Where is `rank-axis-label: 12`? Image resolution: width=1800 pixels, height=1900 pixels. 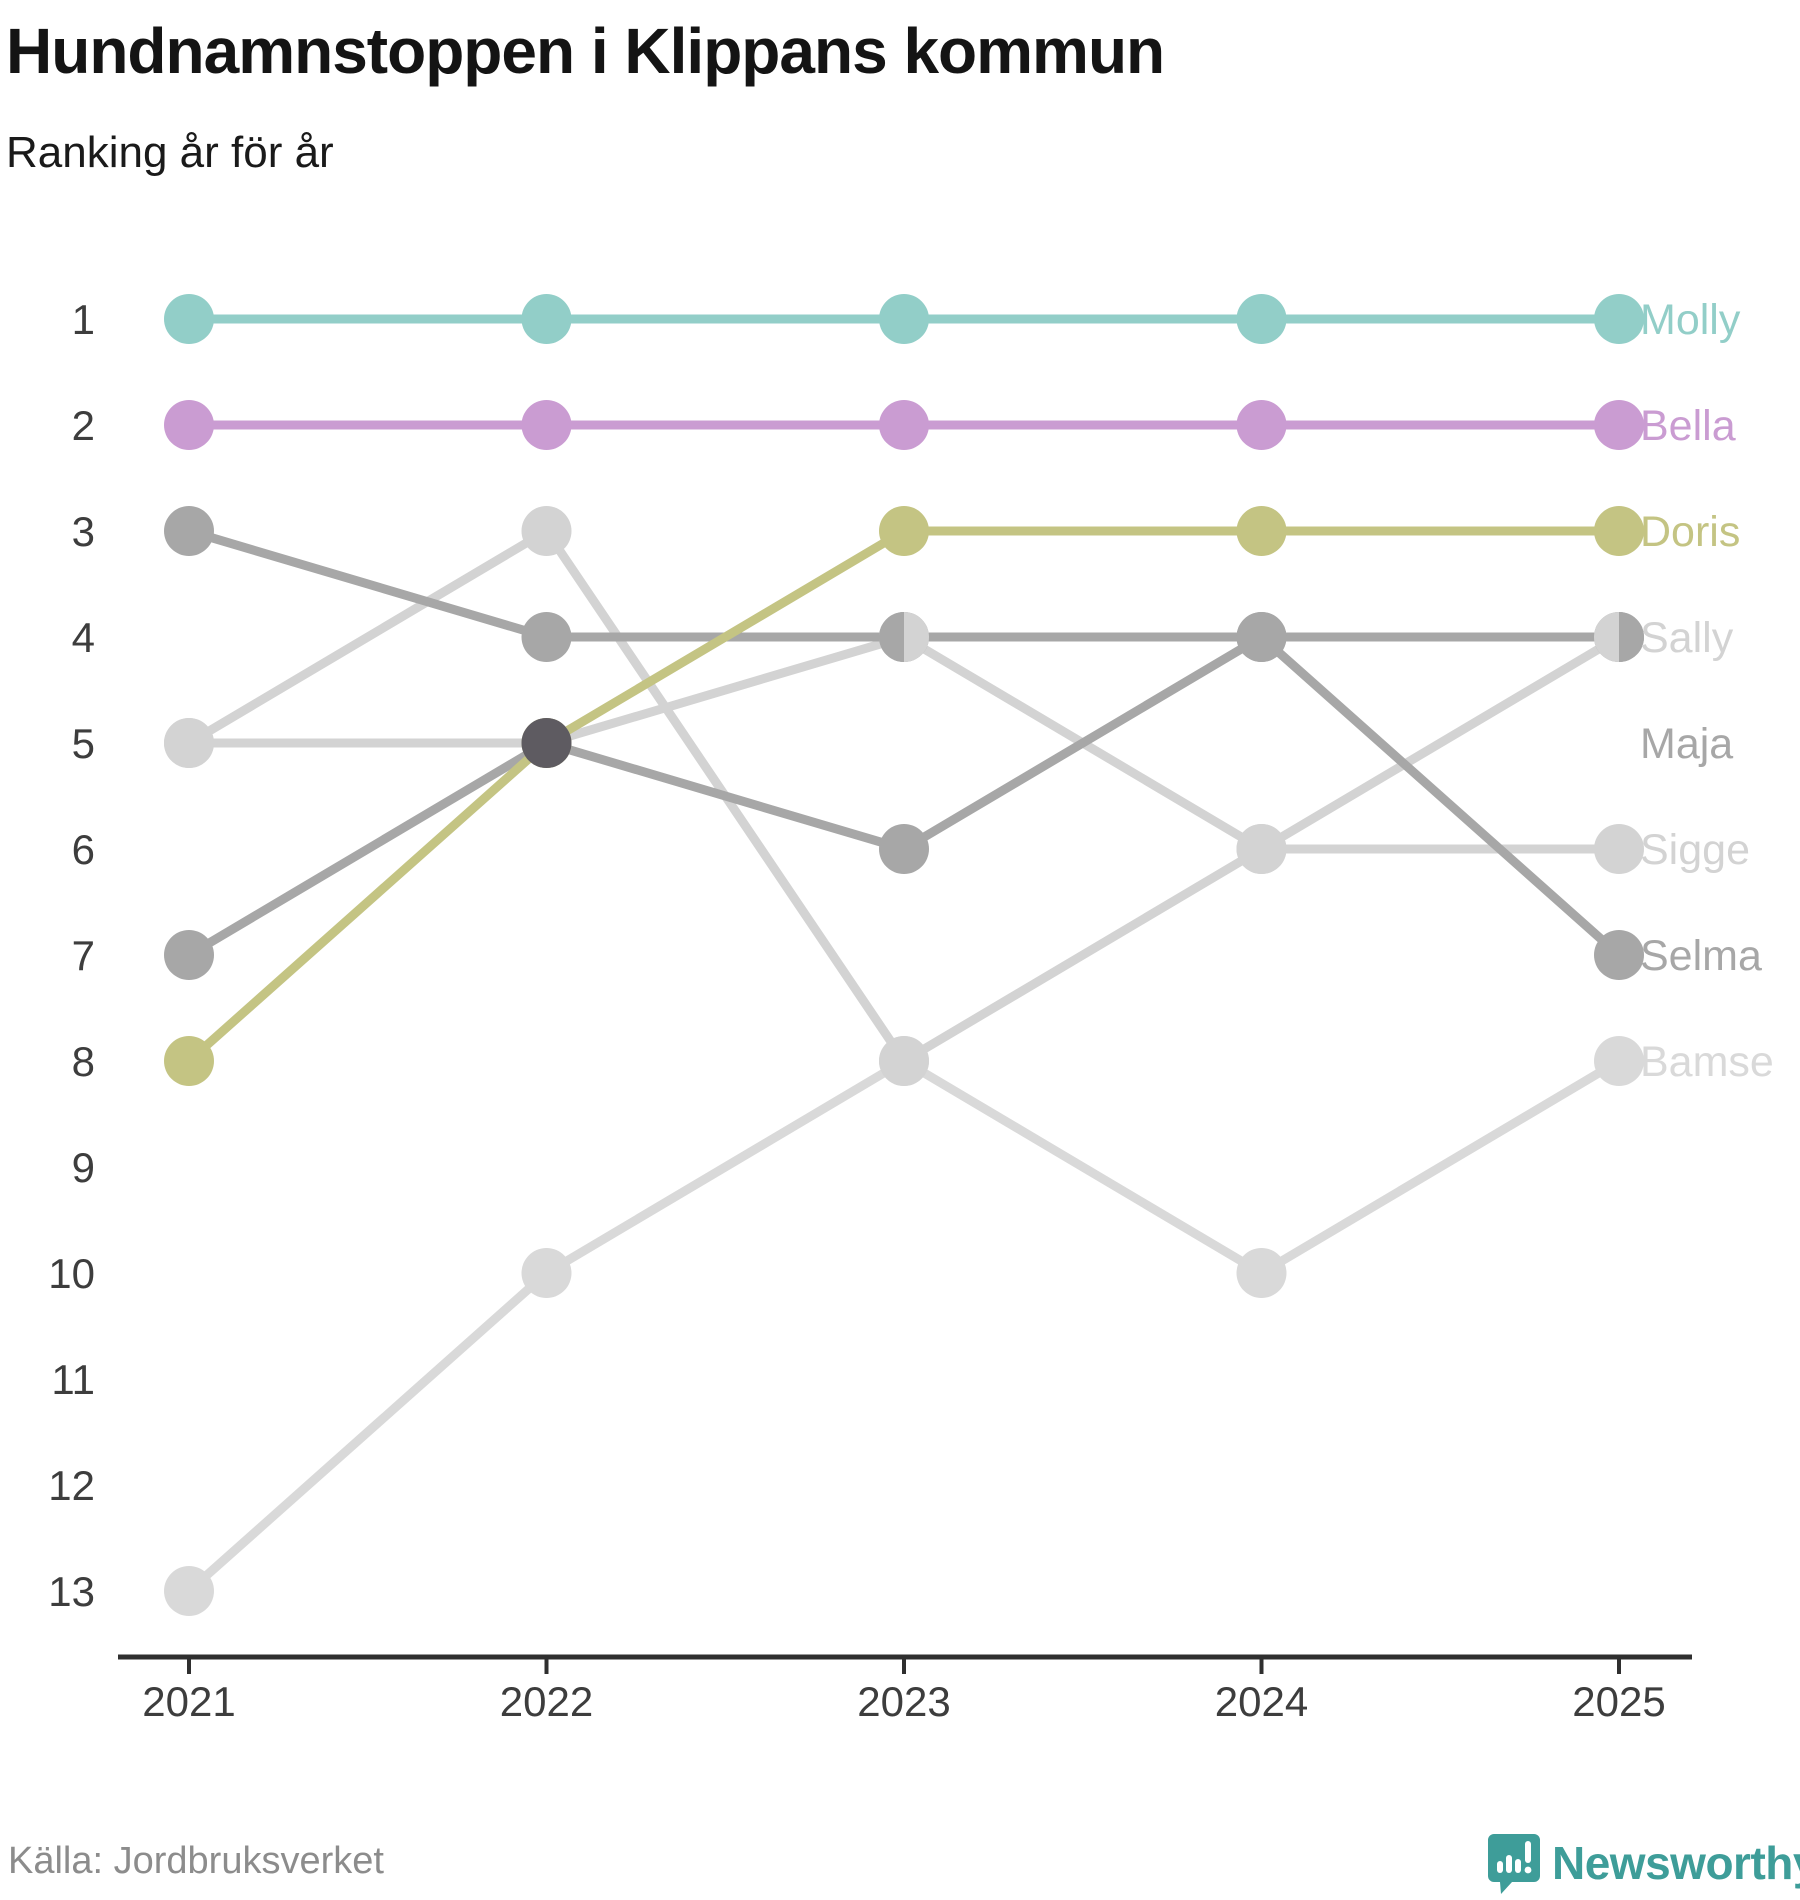
rank-axis-label: 12 is located at coordinates (71, 1485).